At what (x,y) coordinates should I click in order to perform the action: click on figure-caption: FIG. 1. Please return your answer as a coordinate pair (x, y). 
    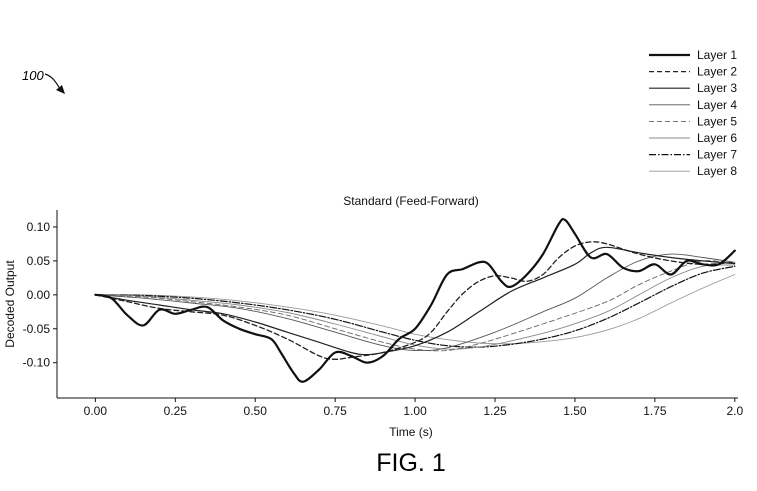
    Looking at the image, I should click on (410, 463).